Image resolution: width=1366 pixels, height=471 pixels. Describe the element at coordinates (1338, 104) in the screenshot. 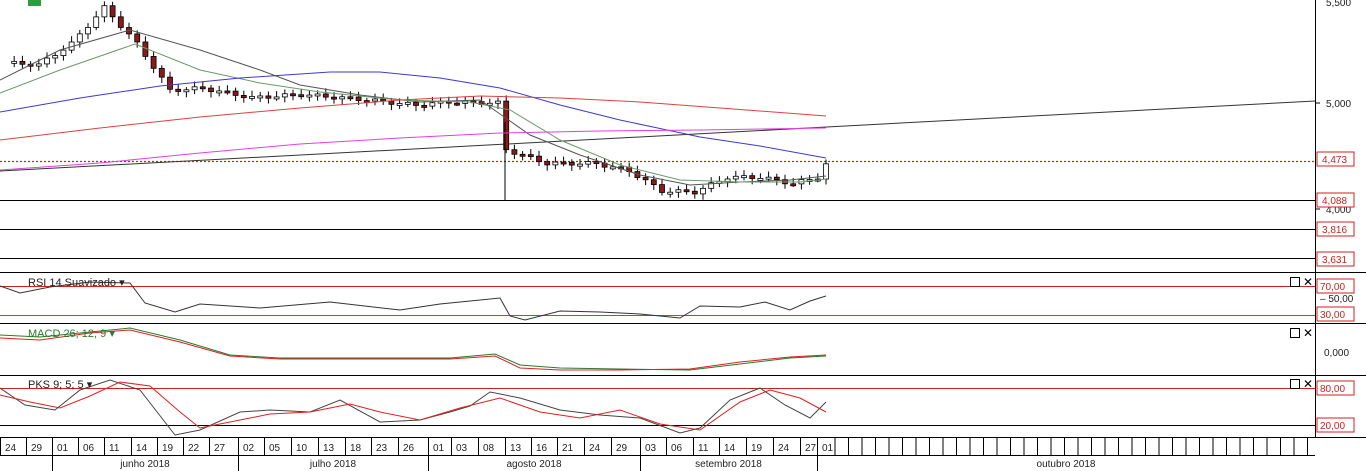

I see `price-tick-label: 5,000` at that location.